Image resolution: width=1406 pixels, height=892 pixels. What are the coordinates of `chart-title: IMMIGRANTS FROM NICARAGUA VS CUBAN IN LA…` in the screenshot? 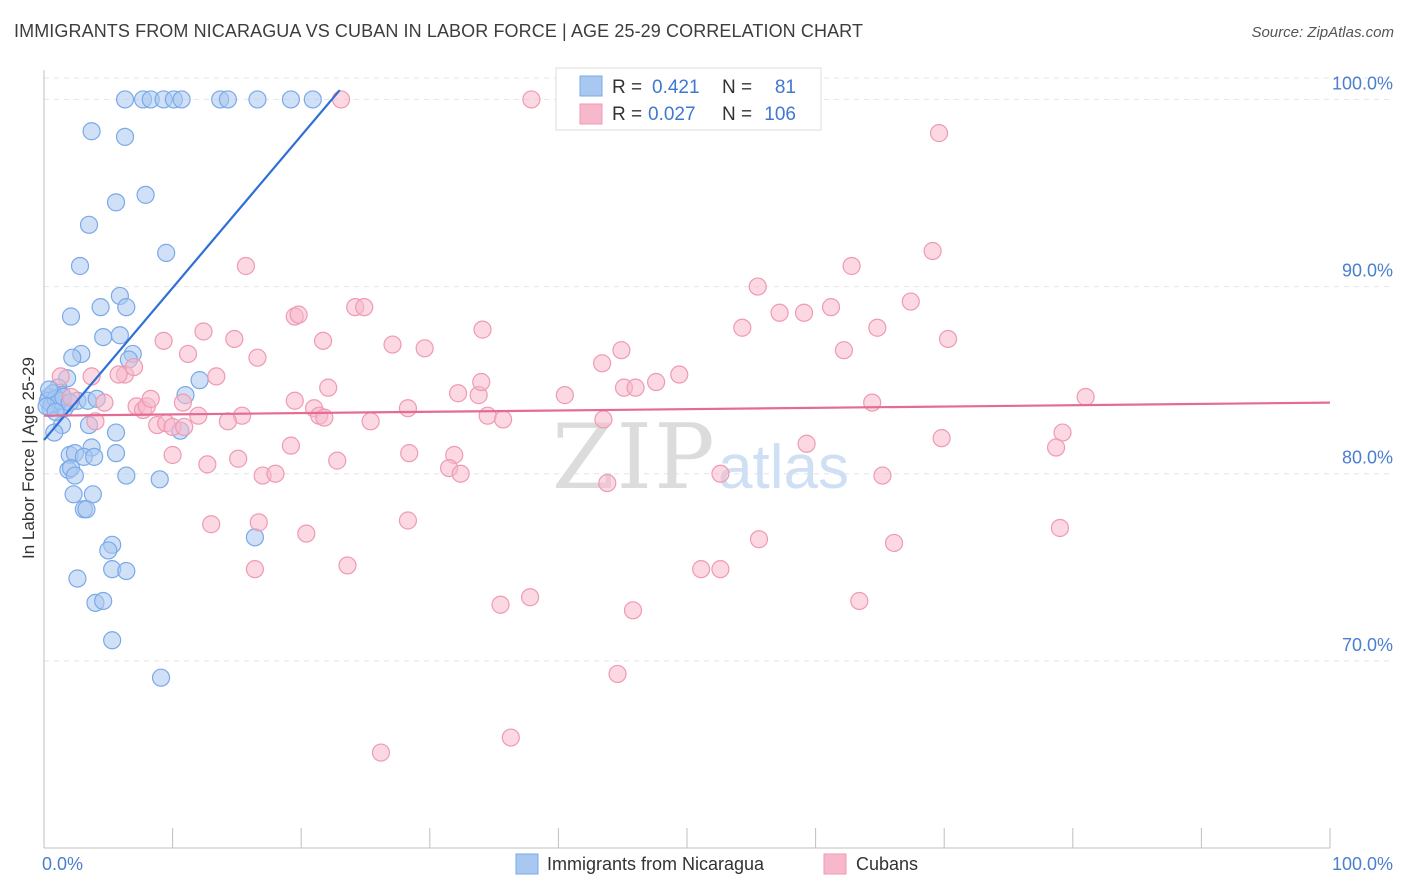 It's located at (439, 31).